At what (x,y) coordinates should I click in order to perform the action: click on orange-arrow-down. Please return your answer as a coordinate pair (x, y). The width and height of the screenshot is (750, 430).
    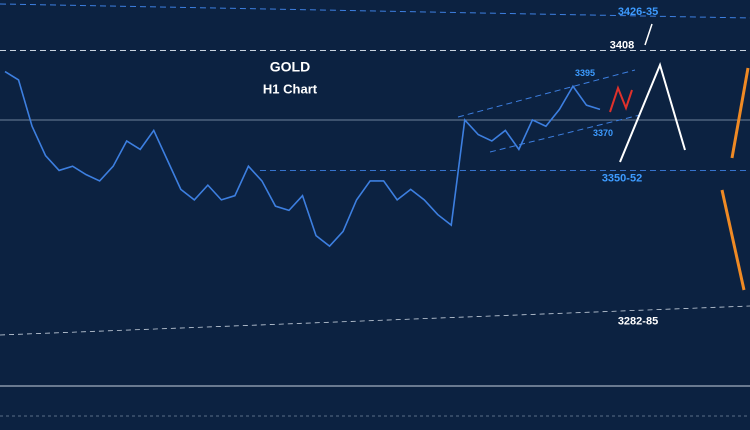
    Looking at the image, I should click on (733, 240).